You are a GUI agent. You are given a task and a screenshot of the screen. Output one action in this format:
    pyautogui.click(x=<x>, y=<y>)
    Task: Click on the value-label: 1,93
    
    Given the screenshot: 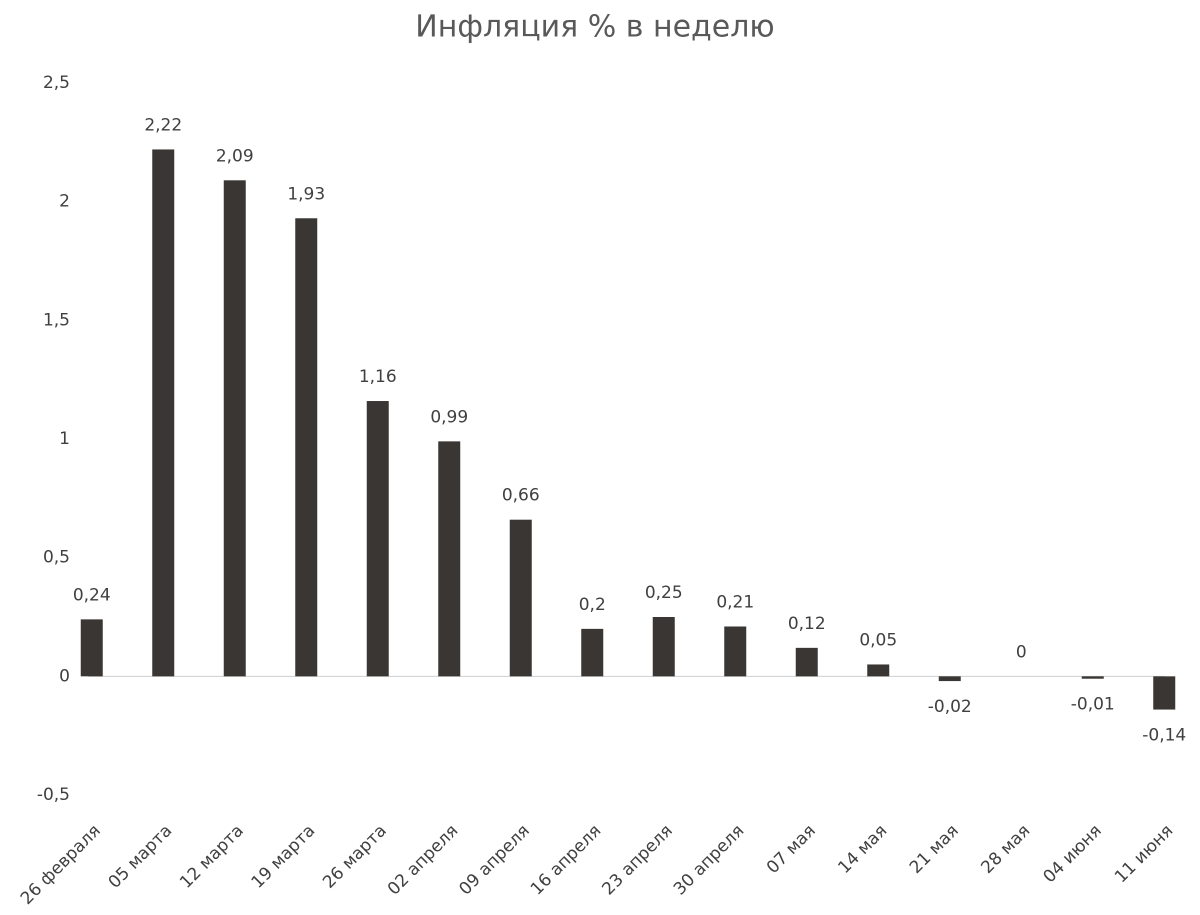 What is the action you would take?
    pyautogui.click(x=306, y=194)
    